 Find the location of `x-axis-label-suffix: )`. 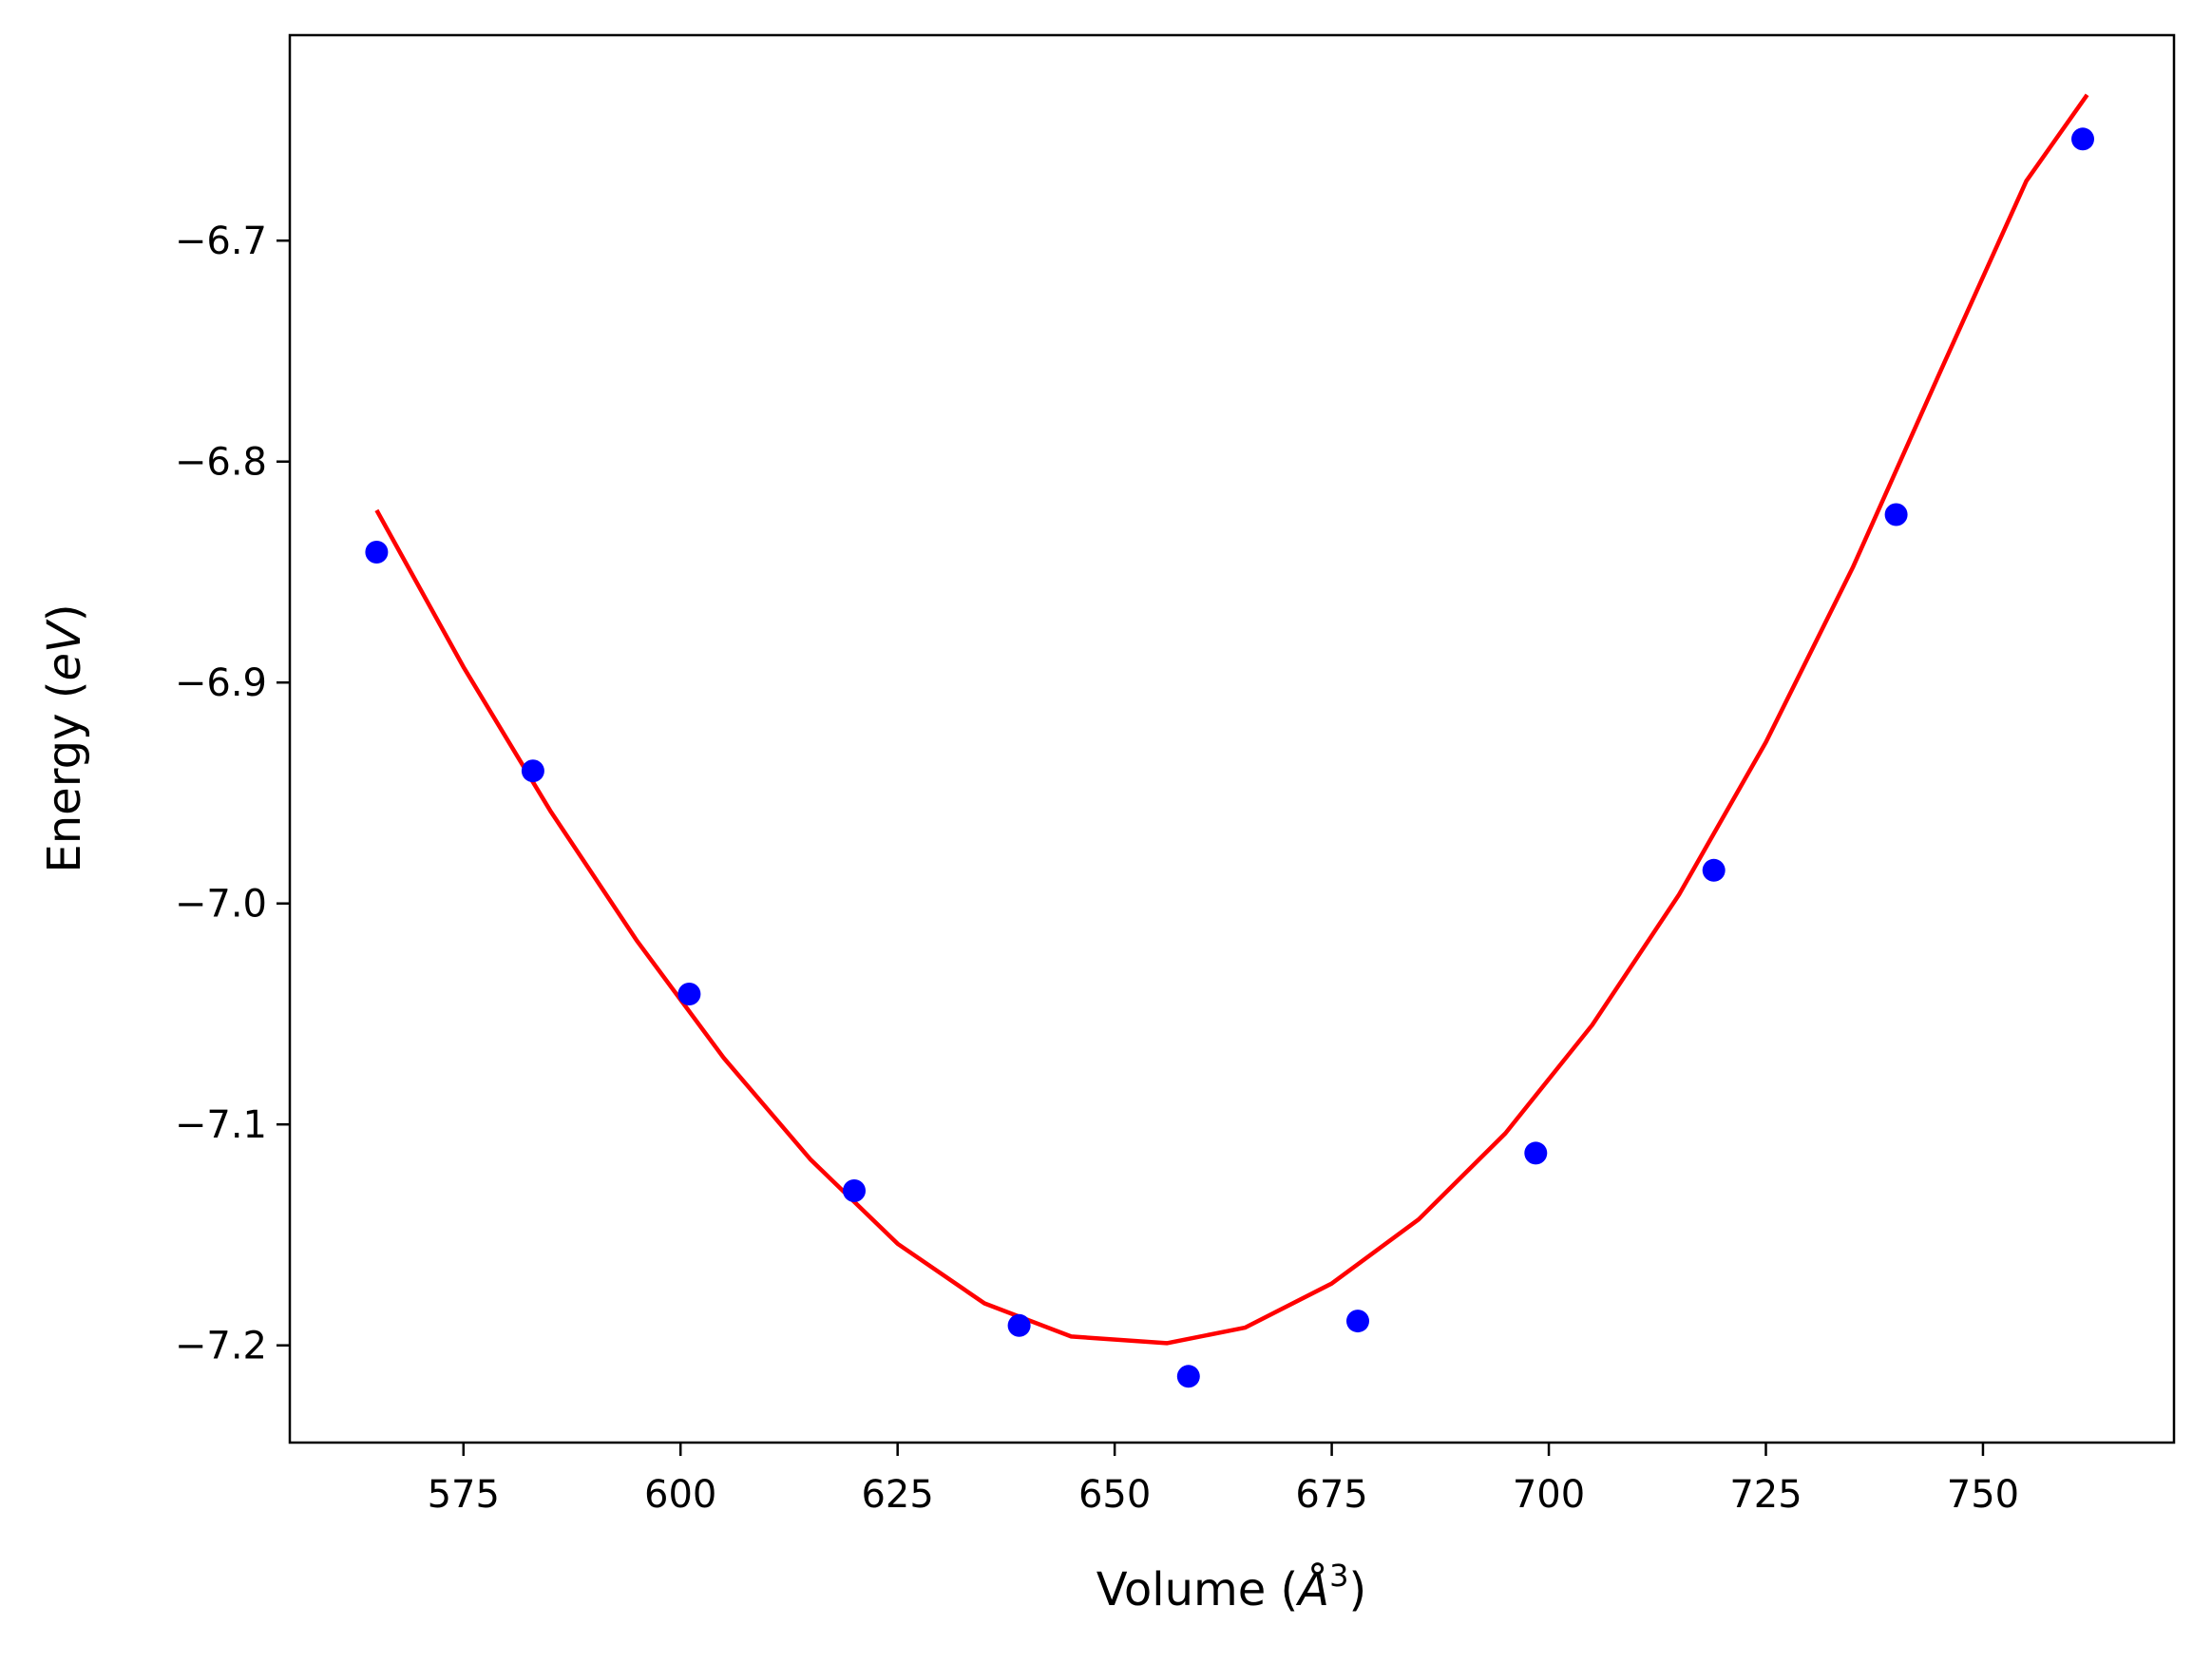

x-axis-label-suffix: ) is located at coordinates (1357, 1589).